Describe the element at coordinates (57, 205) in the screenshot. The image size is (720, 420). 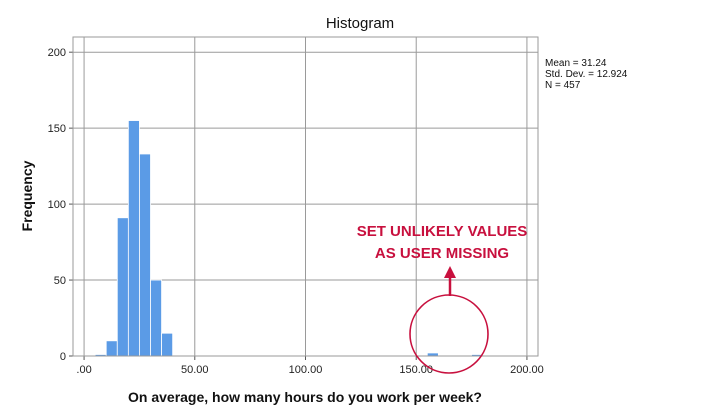
I see `y-tick-label: 100` at that location.